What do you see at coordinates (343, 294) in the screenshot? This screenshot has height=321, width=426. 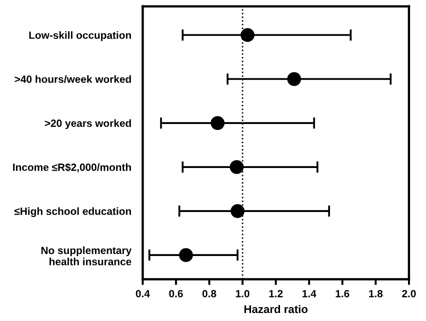 I see `x-tick-label: 1.6` at bounding box center [343, 294].